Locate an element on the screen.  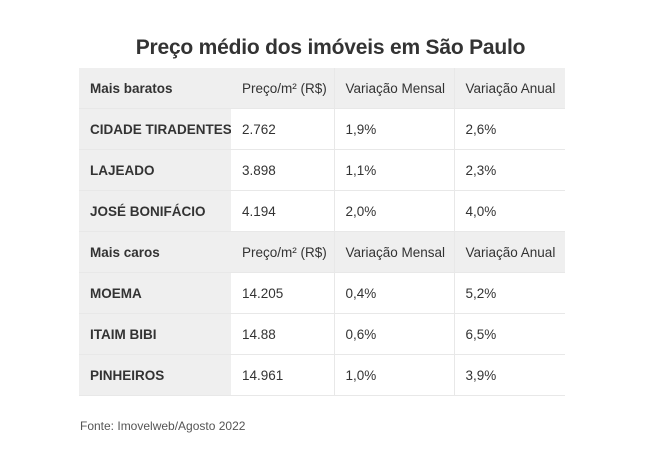
table-row: PINHEIROS 14.961 1,0% 3,9% is located at coordinates (322, 375).